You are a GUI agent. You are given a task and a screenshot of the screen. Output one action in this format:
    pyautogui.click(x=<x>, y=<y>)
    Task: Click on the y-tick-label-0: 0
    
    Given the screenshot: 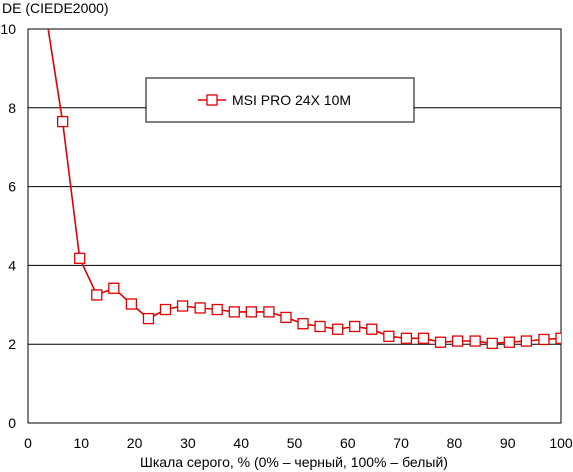 What is the action you would take?
    pyautogui.click(x=12, y=423)
    